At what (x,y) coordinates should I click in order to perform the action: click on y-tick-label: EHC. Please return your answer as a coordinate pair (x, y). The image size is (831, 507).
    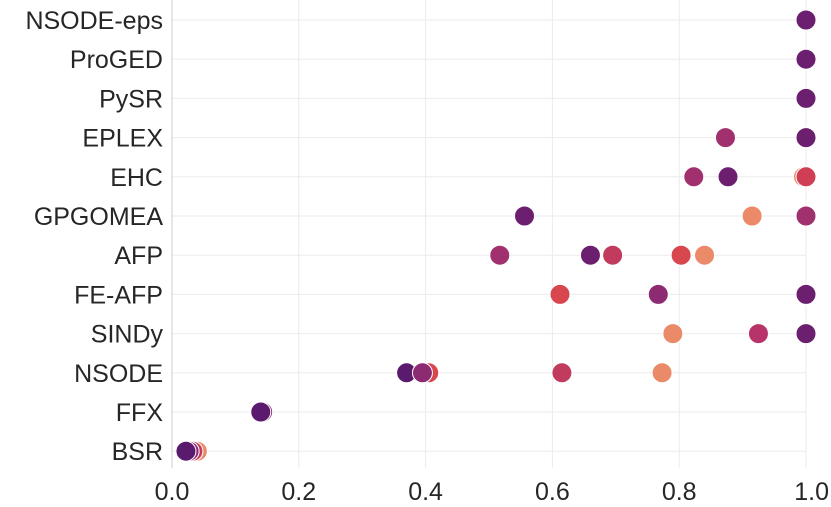
    Looking at the image, I should click on (136, 178).